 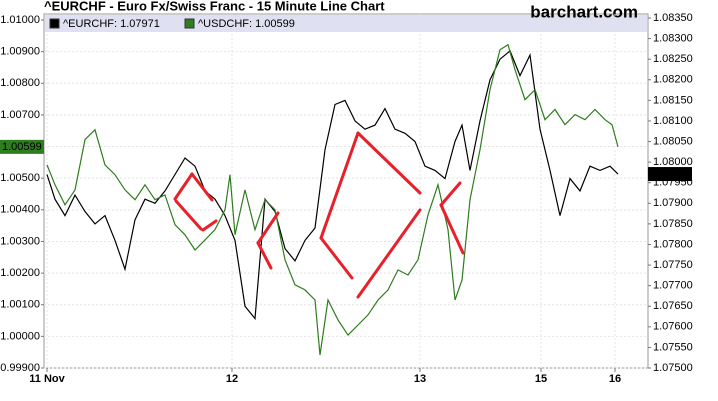 What do you see at coordinates (673, 203) in the screenshot?
I see `y2-tick-label: 1.07900` at bounding box center [673, 203].